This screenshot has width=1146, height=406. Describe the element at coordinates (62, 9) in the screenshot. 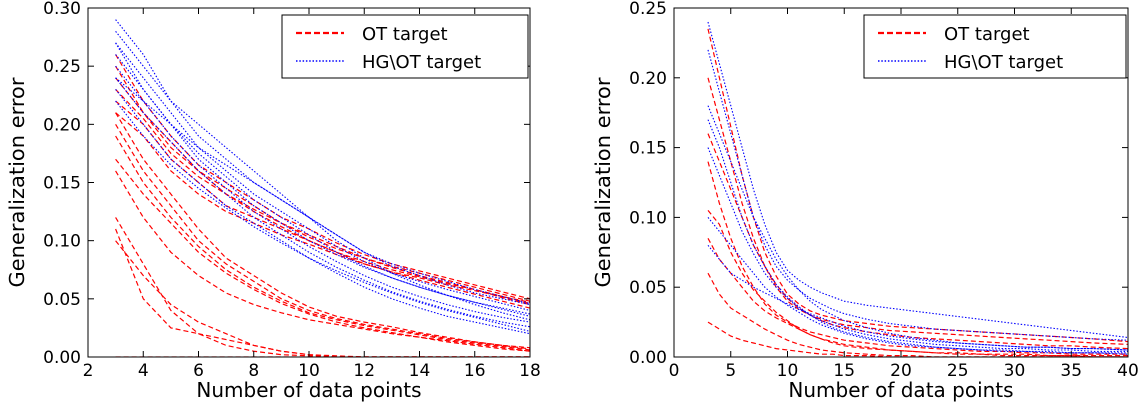

I see `y-tick-label: 0.30` at that location.